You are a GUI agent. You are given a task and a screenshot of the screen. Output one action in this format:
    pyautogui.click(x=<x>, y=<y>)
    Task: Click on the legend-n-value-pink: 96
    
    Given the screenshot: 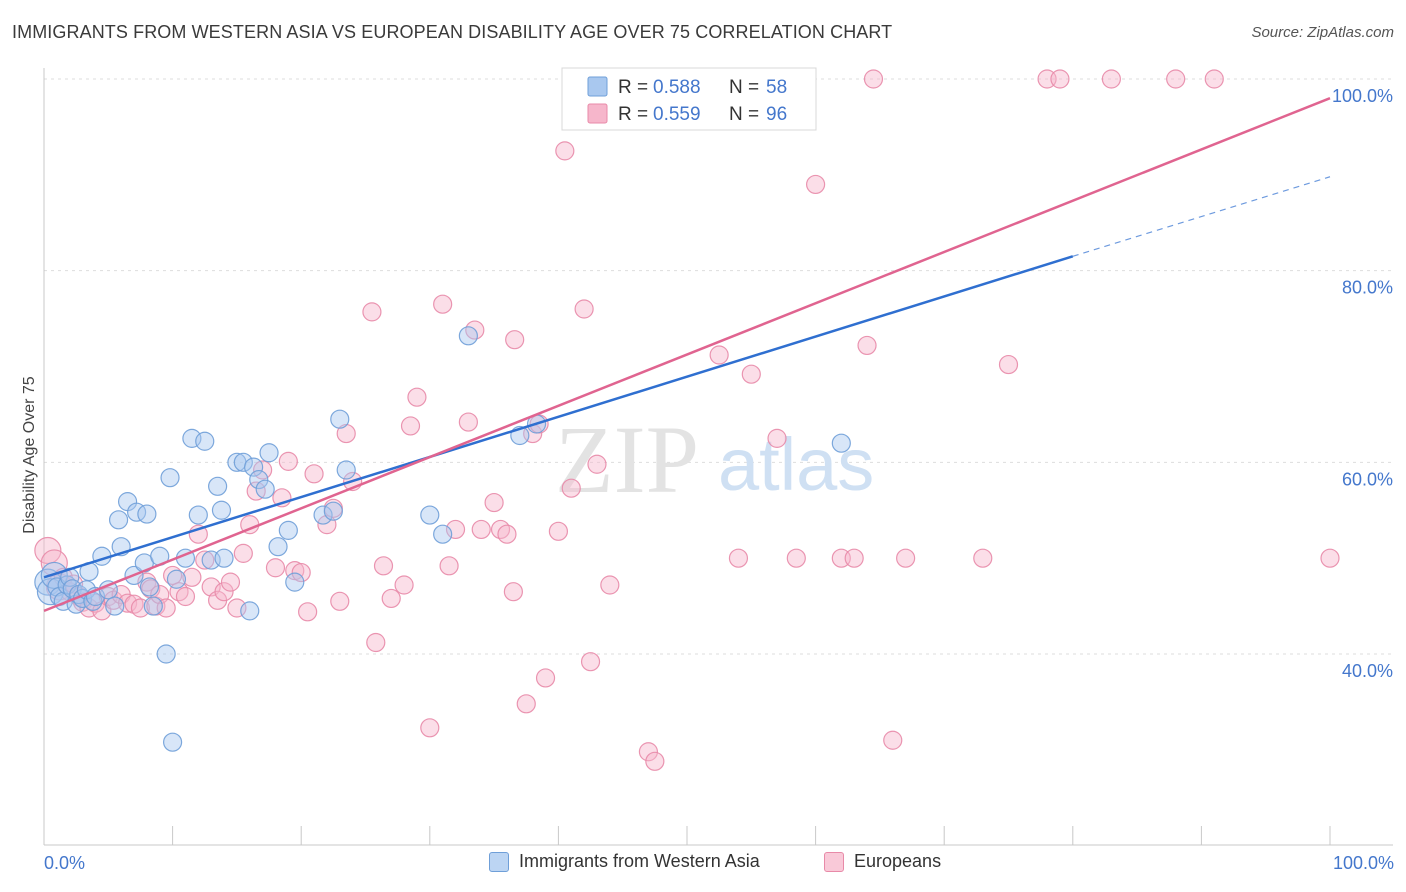 What is the action you would take?
    pyautogui.click(x=776, y=114)
    